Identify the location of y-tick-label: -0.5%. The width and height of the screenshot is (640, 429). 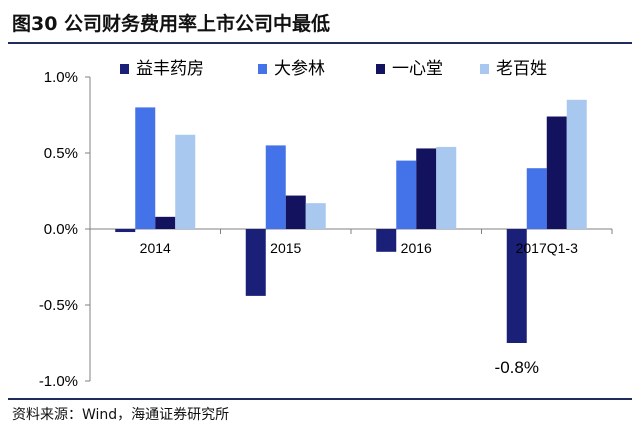
(58, 305).